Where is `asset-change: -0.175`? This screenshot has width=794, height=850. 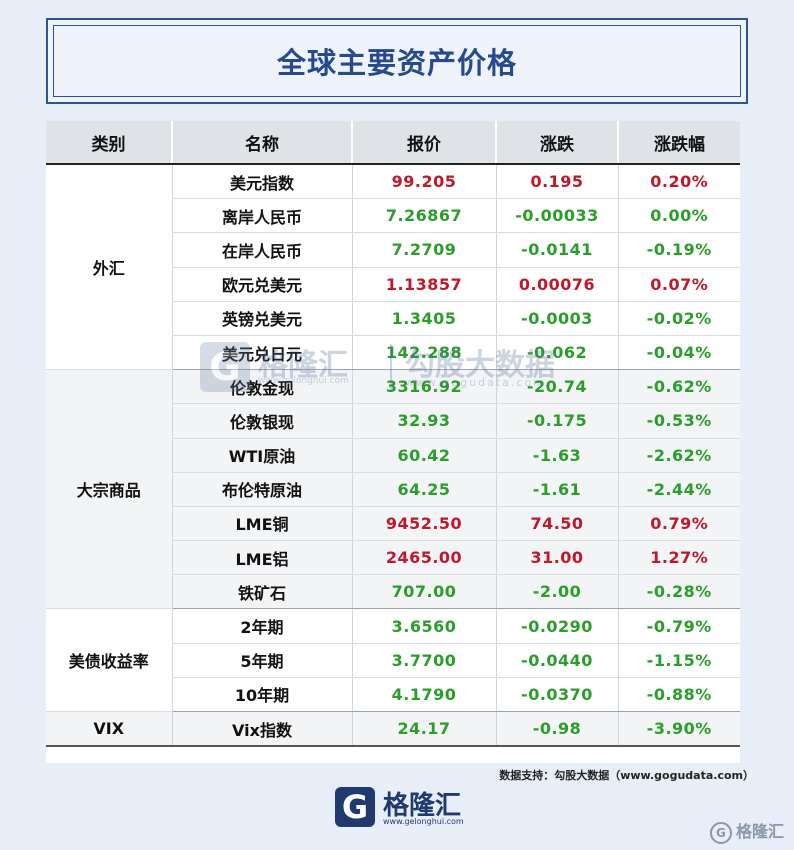 asset-change: -0.175 is located at coordinates (556, 421).